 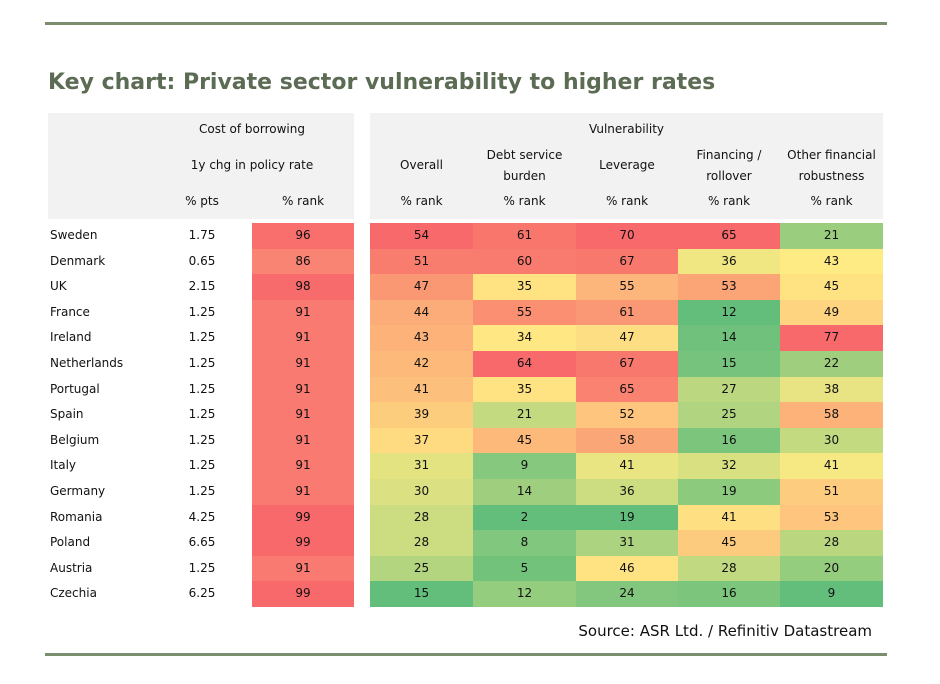 What do you see at coordinates (729, 176) in the screenshot?
I see `col-header-financing-line2: rollover` at bounding box center [729, 176].